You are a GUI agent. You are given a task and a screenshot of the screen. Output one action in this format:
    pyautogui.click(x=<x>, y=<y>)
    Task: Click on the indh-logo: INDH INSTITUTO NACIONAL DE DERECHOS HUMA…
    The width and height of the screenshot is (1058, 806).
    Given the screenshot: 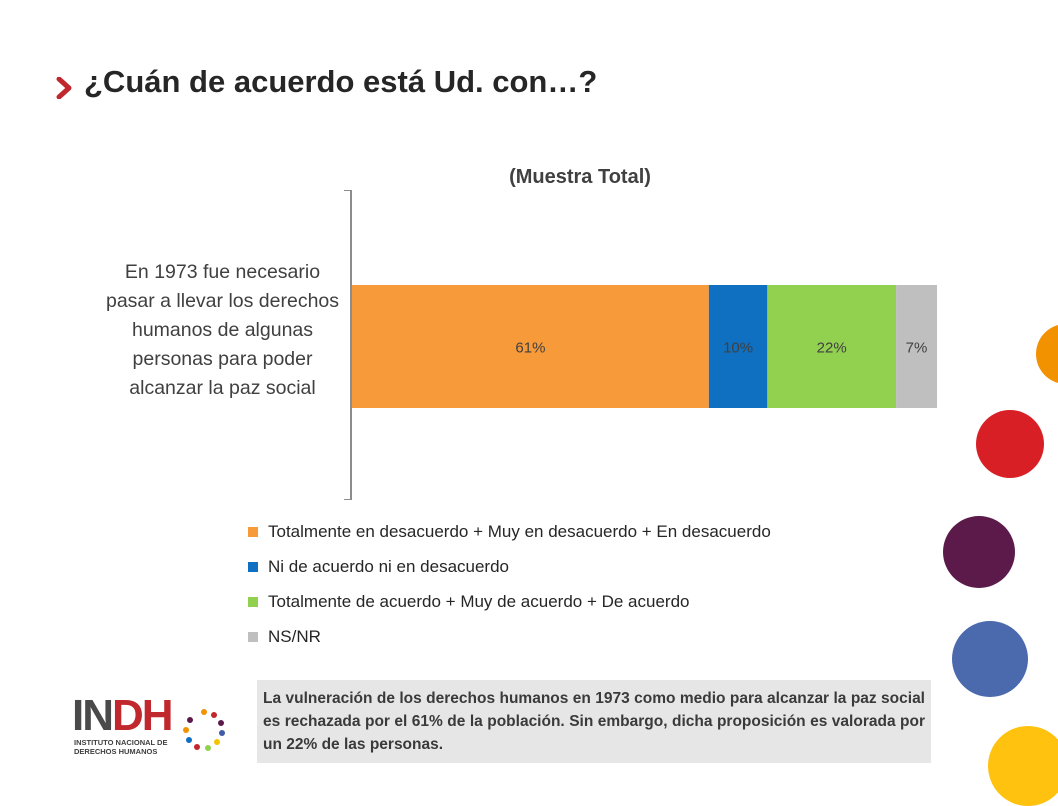 What is the action you would take?
    pyautogui.click(x=152, y=727)
    